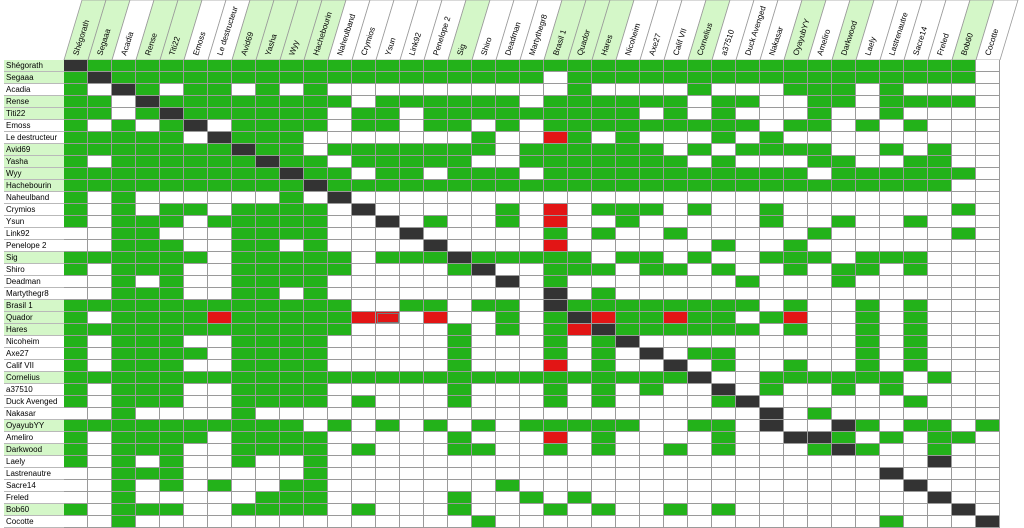  Describe the element at coordinates (34, 114) in the screenshot. I see `row-header-cell: Titi22` at that location.